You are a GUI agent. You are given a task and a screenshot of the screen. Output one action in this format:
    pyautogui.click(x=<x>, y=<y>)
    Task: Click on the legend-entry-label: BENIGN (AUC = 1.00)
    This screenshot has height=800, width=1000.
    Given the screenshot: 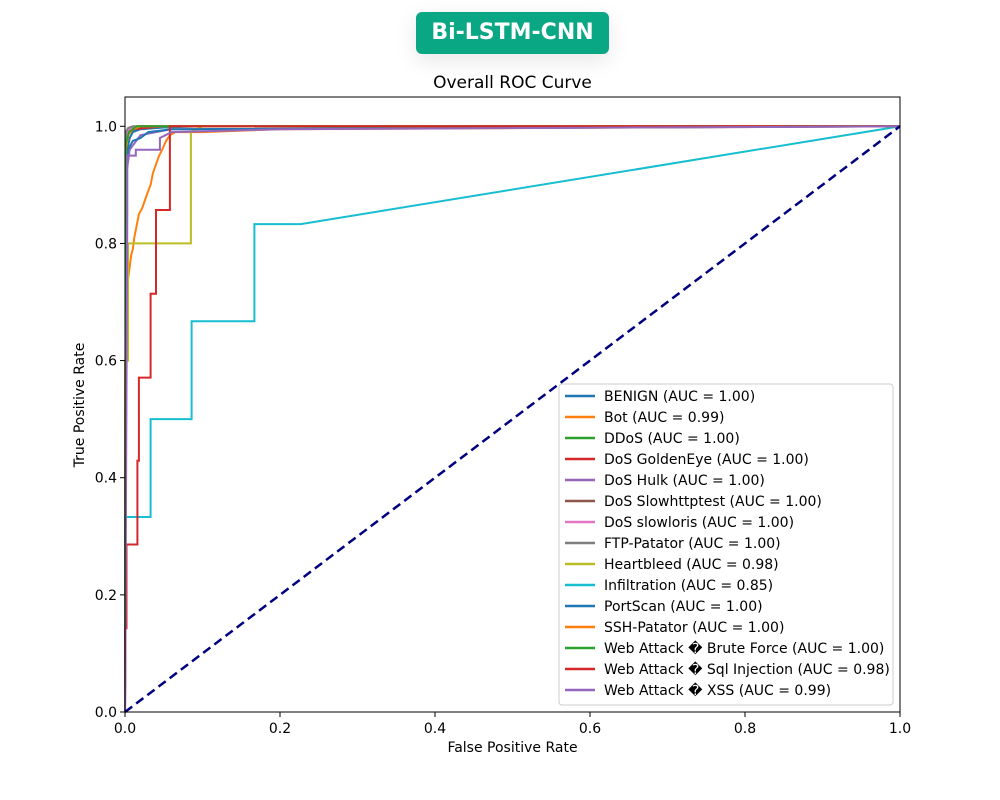 What is the action you would take?
    pyautogui.click(x=679, y=397)
    